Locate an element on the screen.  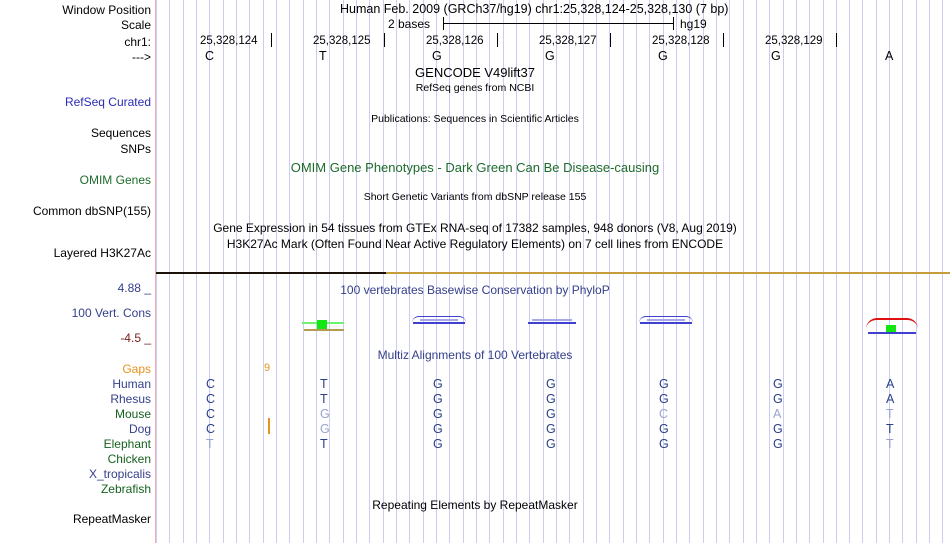
track-label-4-88: 4.88 _ is located at coordinates (134, 288).